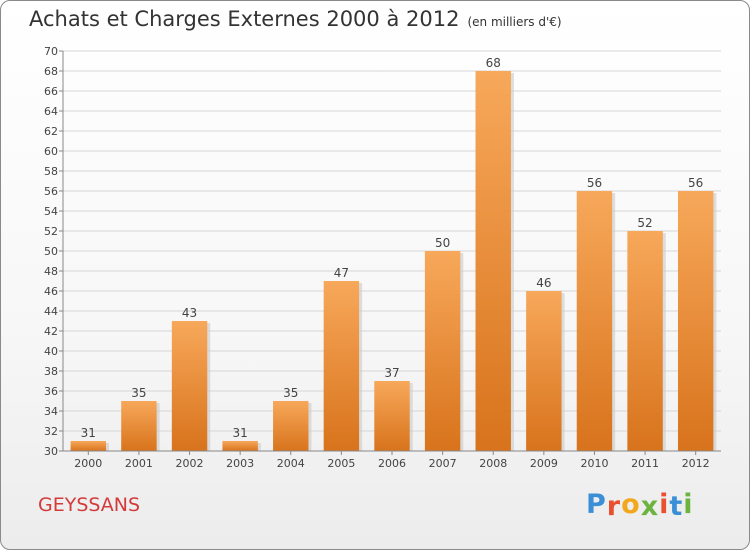 The image size is (750, 550). What do you see at coordinates (51, 351) in the screenshot?
I see `y-tick-label: 40` at bounding box center [51, 351].